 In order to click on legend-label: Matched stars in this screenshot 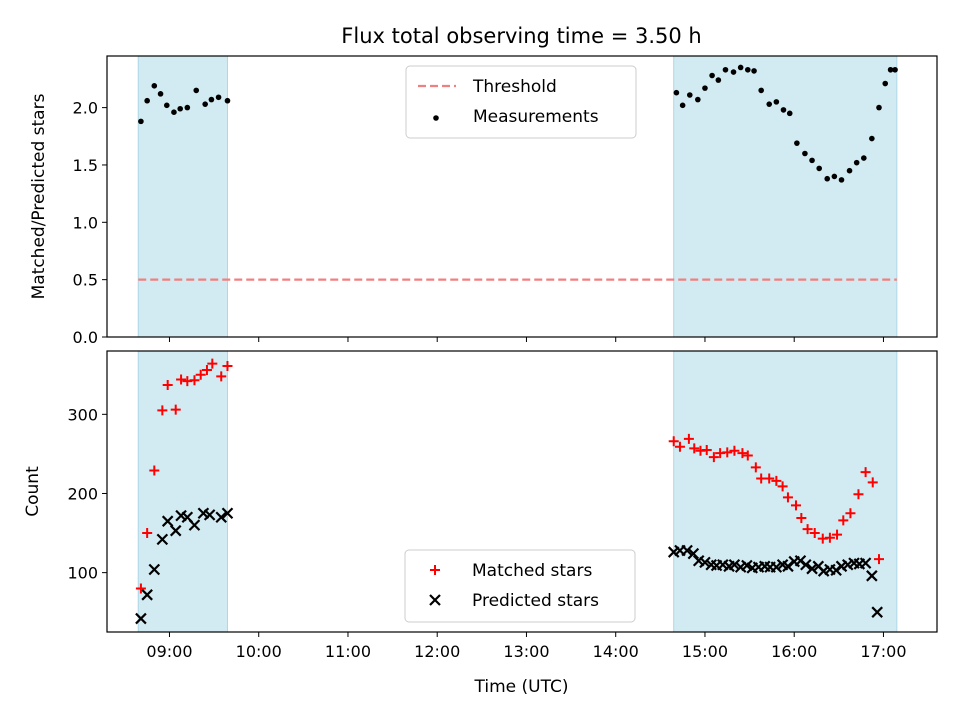, I will do `click(532, 571)`.